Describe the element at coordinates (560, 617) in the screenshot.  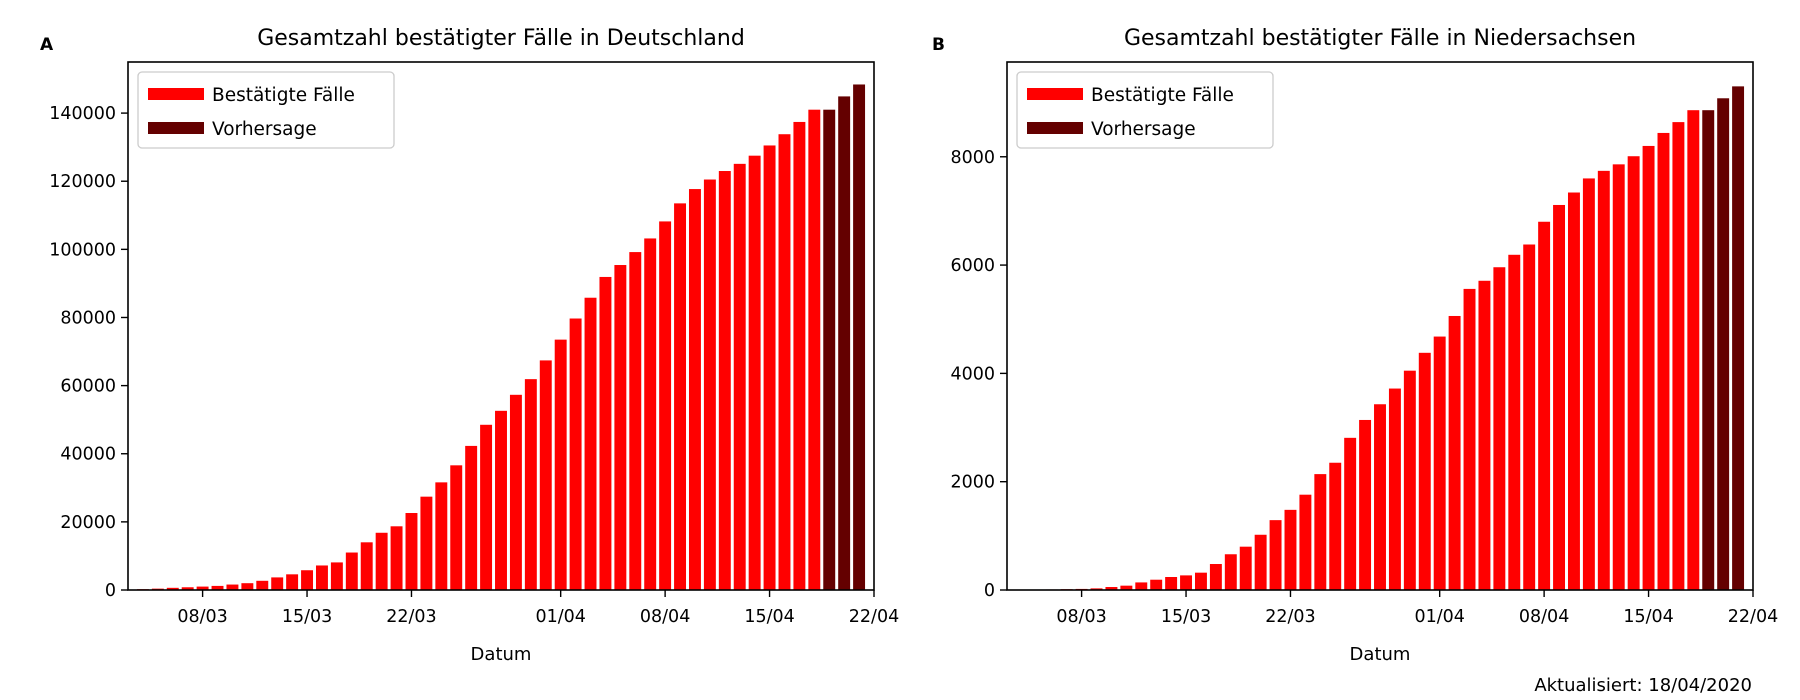
I see `x-tick-label: 01/04` at that location.